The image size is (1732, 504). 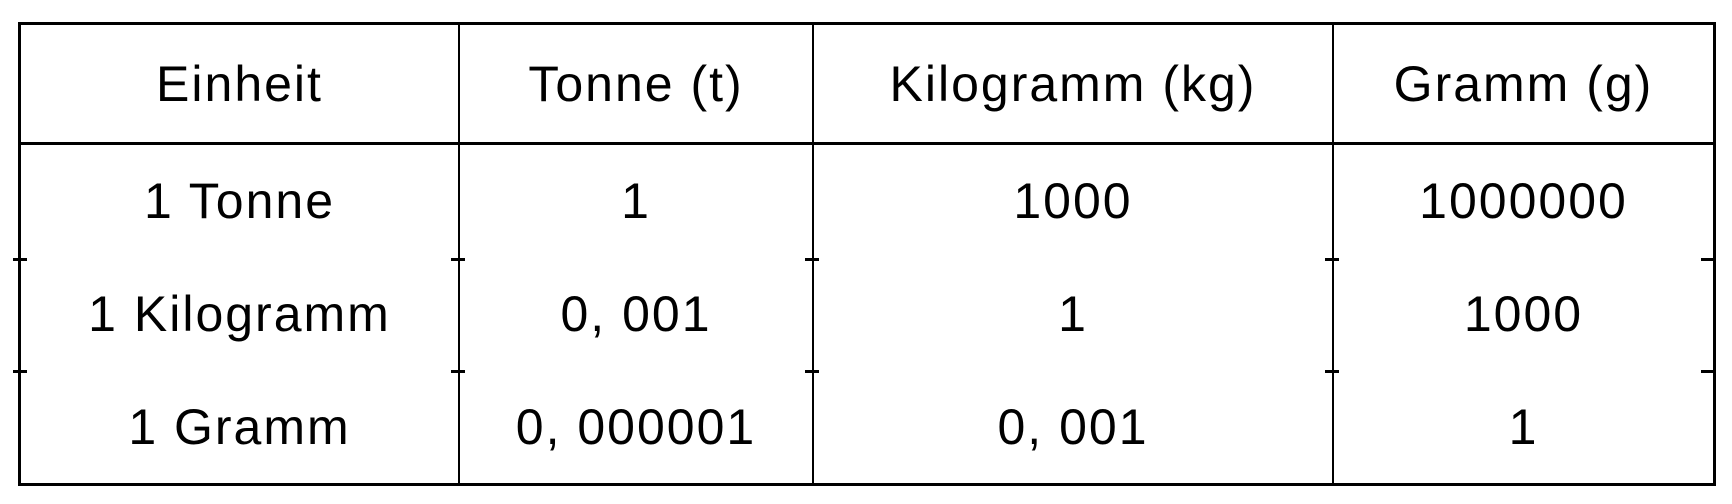 I want to click on row-label-cell: 1 Gramm, so click(x=239, y=426).